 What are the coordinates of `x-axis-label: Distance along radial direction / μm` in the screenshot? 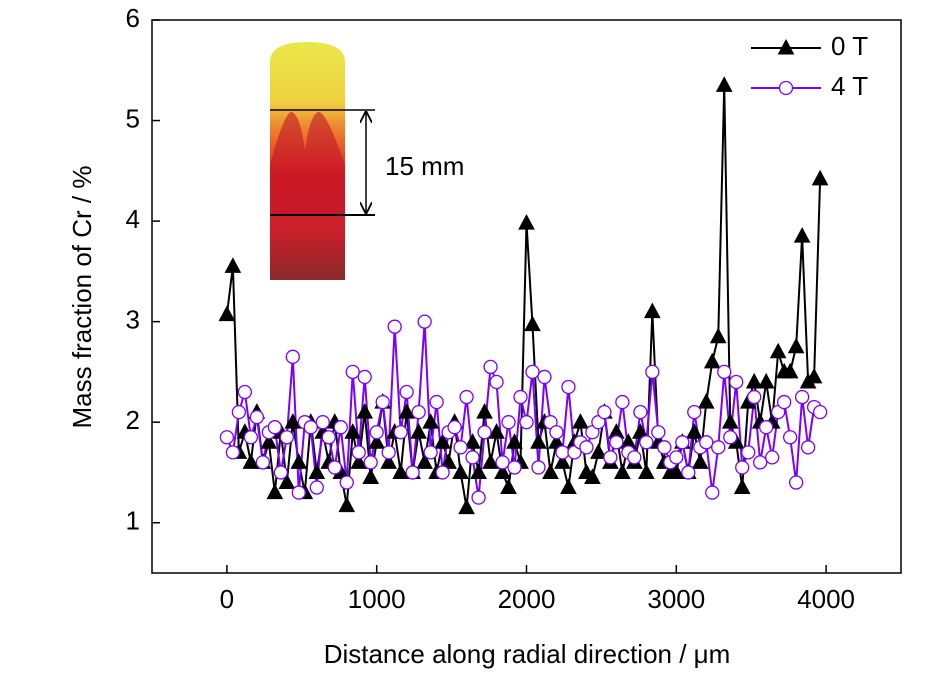 It's located at (527, 654).